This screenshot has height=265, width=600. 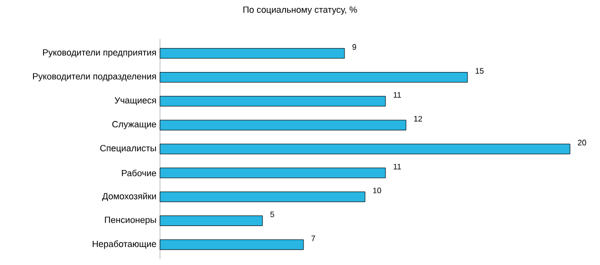 I want to click on y-tick-label: Неработающие, so click(x=124, y=244).